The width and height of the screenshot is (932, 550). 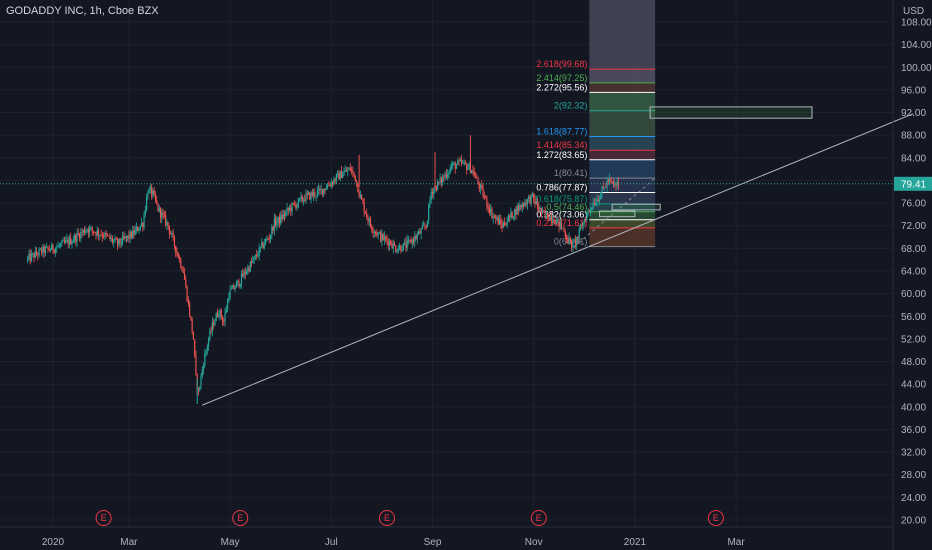 What do you see at coordinates (913, 184) in the screenshot?
I see `last-price-label: 79.41` at bounding box center [913, 184].